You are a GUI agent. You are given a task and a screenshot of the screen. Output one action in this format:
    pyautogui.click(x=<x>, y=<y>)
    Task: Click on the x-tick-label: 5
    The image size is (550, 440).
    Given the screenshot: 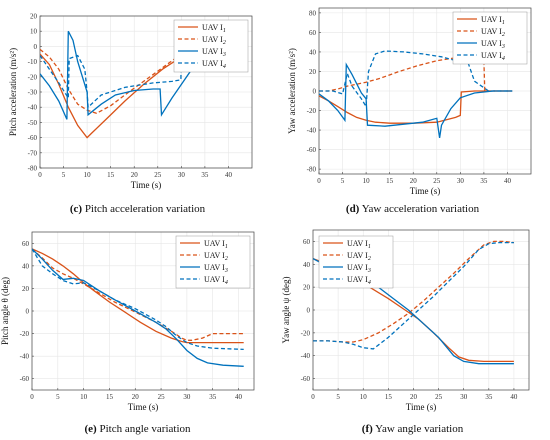 What is the action you would take?
    pyautogui.click(x=58, y=397)
    